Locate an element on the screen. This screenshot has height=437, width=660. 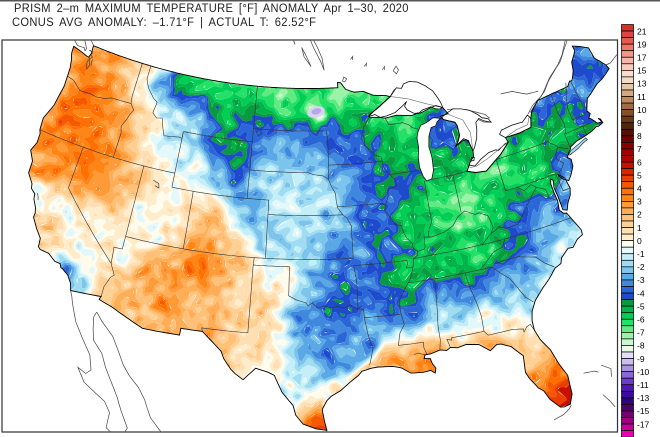
svg-text: 13 is located at coordinates (642, 84).